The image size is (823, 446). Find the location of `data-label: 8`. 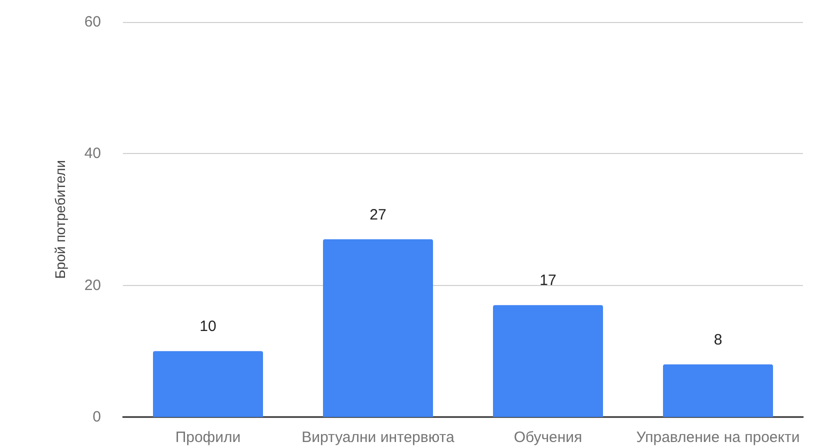

data-label: 8 is located at coordinates (718, 339).